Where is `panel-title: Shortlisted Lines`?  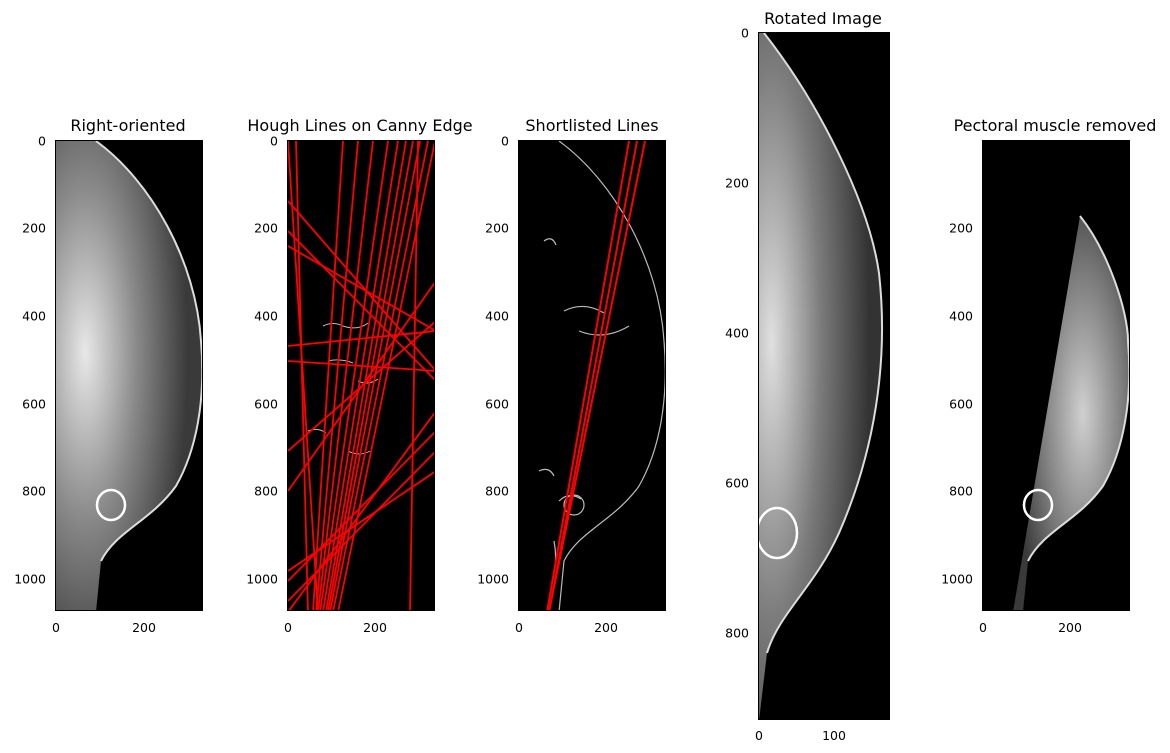
panel-title: Shortlisted Lines is located at coordinates (592, 125).